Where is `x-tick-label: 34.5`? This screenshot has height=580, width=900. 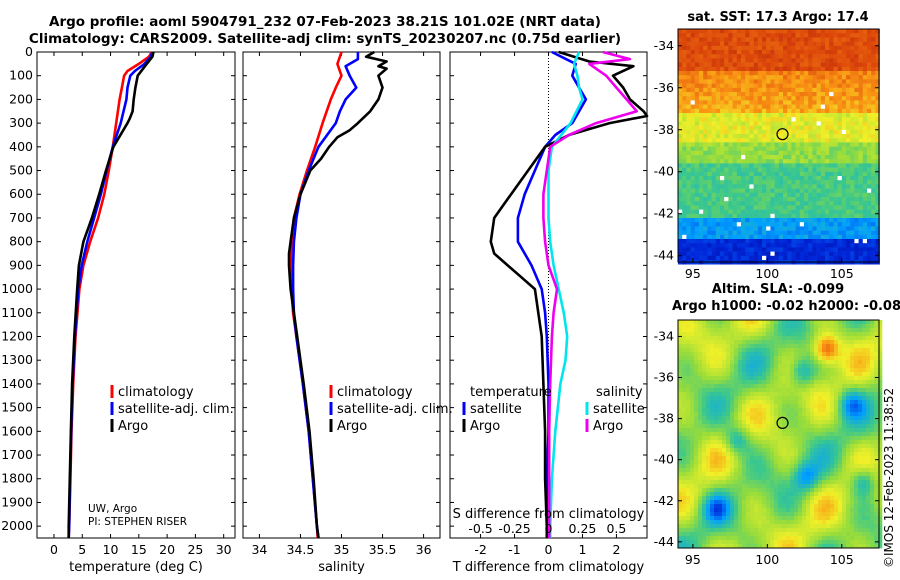 x-tick-label: 34.5 is located at coordinates (301, 549).